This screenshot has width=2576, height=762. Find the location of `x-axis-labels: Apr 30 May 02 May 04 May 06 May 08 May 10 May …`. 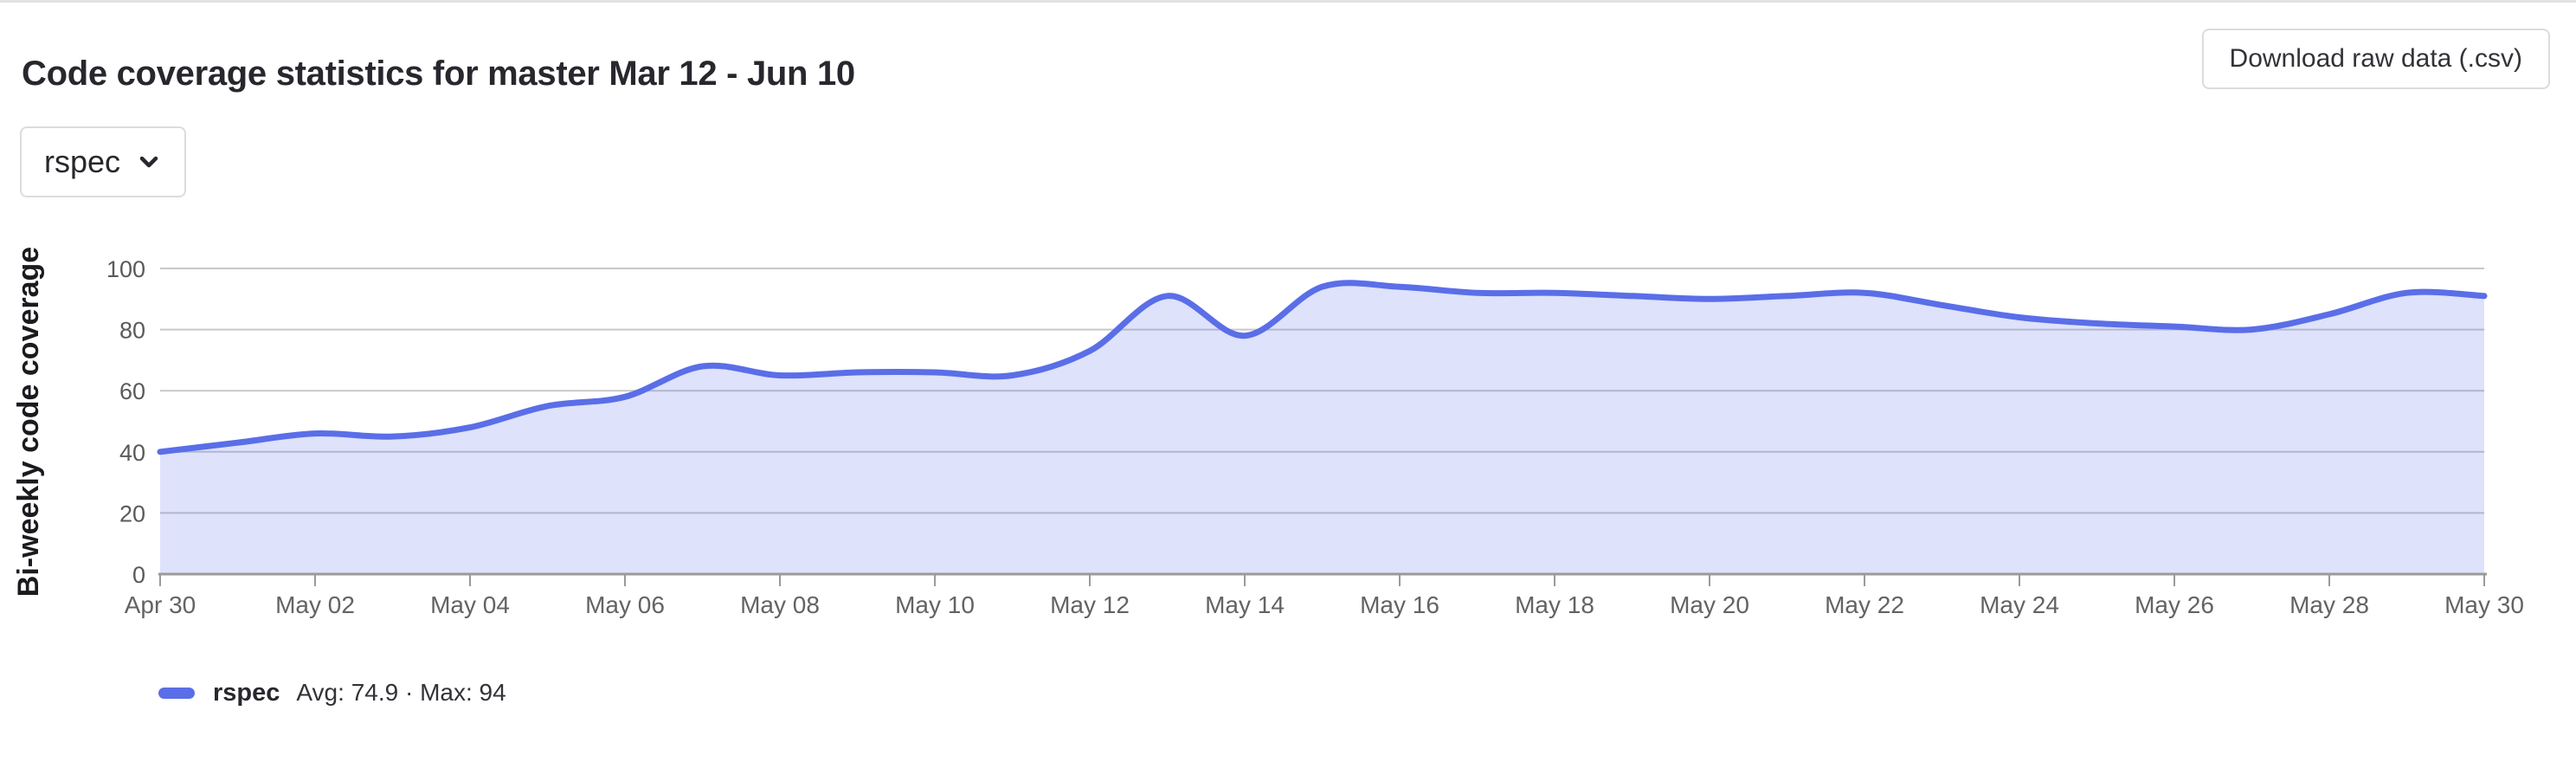

x-axis-labels: Apr 30 May 02 May 04 May 06 May 08 May 10 May … is located at coordinates (1324, 605).